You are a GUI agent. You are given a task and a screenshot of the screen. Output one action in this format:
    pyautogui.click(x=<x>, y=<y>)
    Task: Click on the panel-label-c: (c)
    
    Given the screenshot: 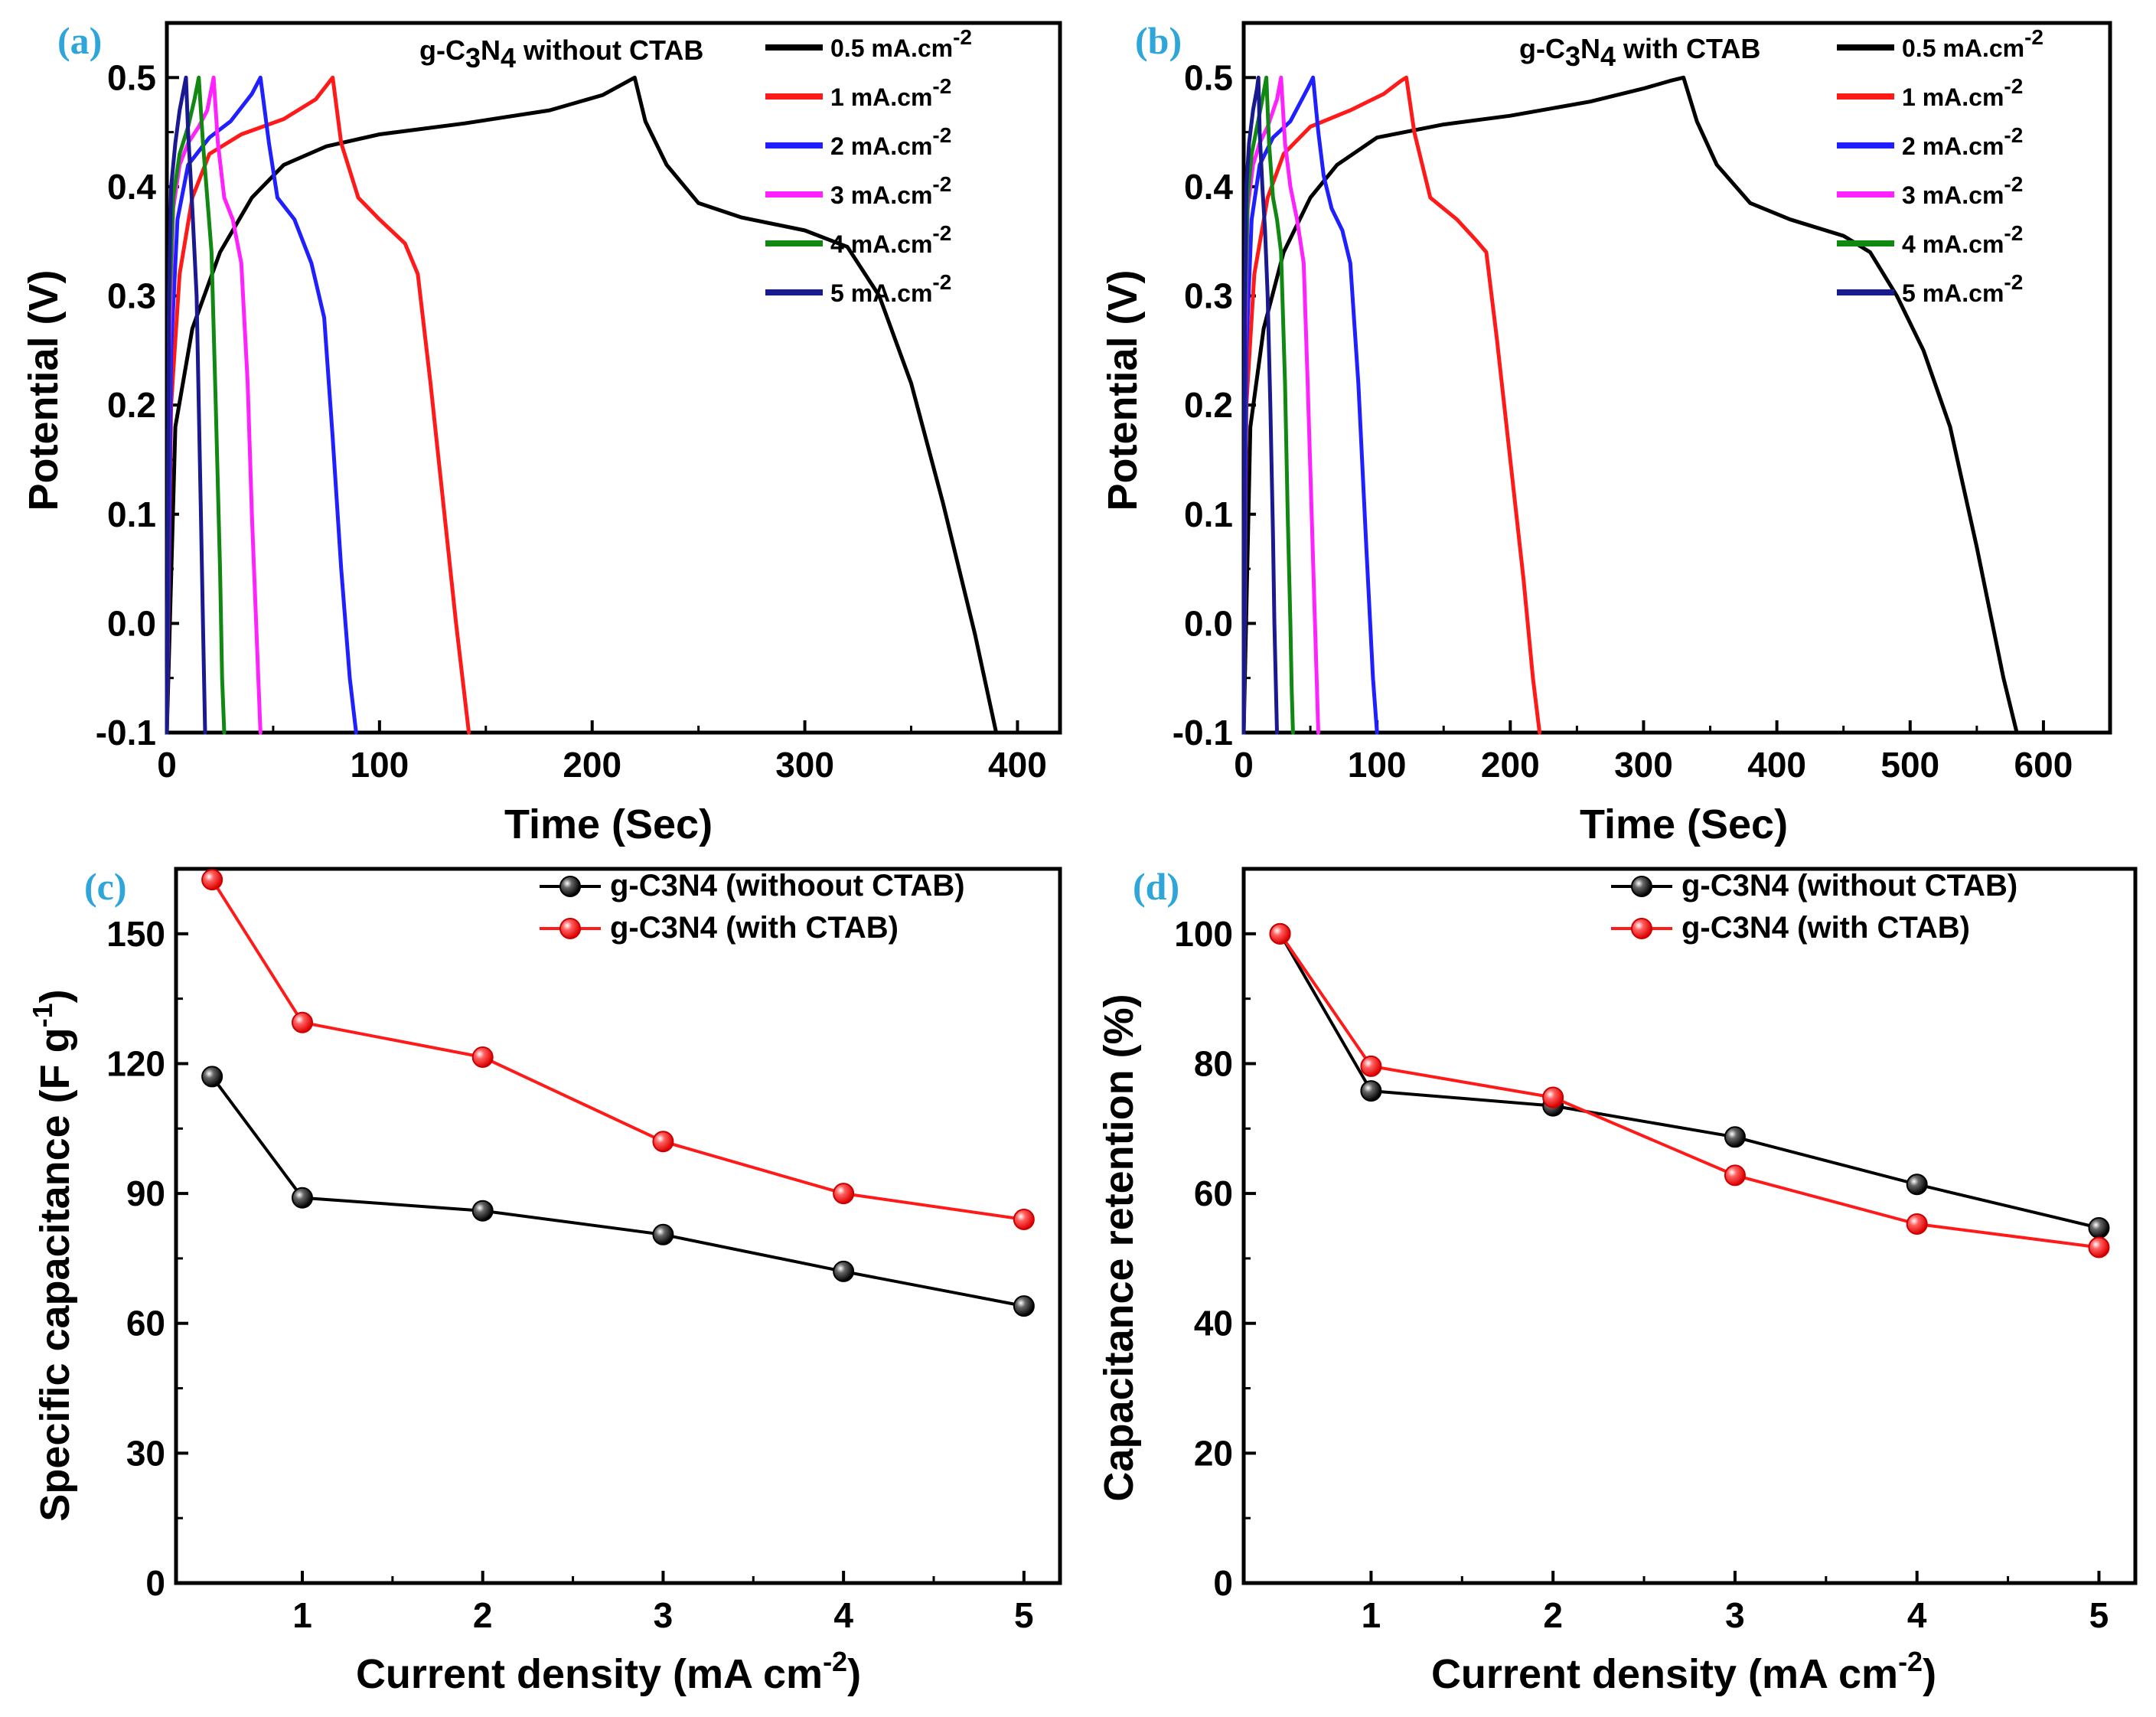 What is the action you would take?
    pyautogui.click(x=105, y=887)
    